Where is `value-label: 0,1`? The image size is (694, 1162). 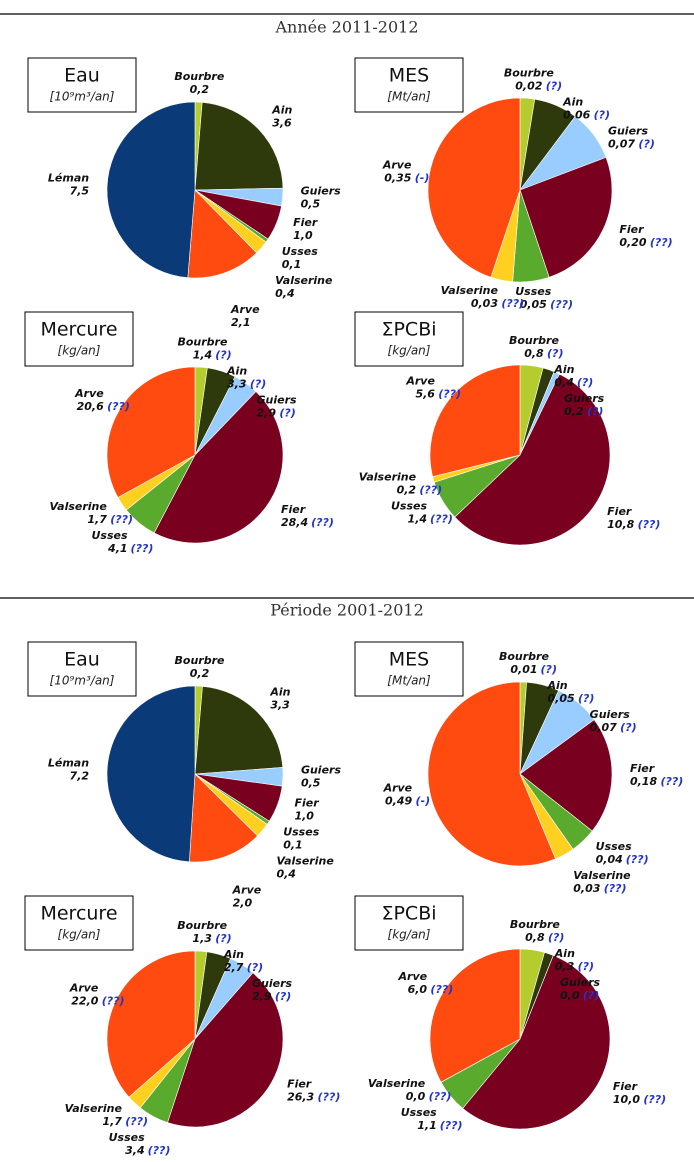
value-label: 0,1 is located at coordinates (292, 264).